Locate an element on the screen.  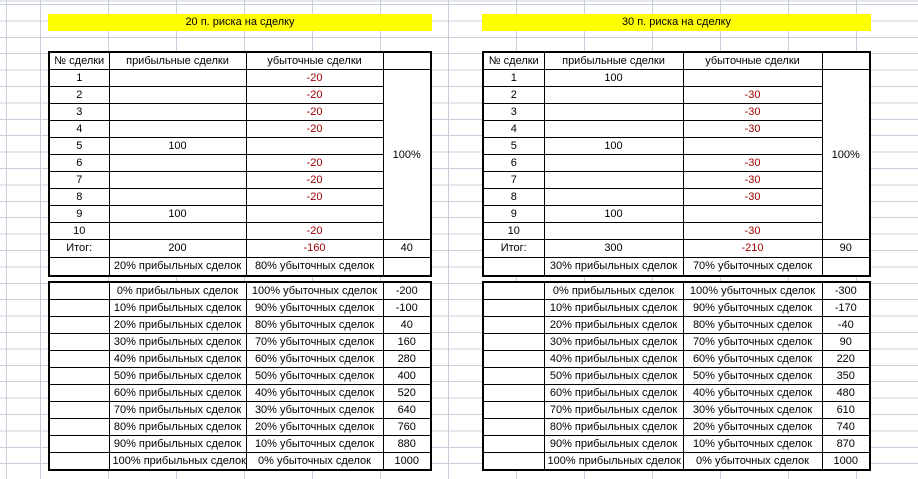
cell-trade-no: 1 is located at coordinates (79, 78).